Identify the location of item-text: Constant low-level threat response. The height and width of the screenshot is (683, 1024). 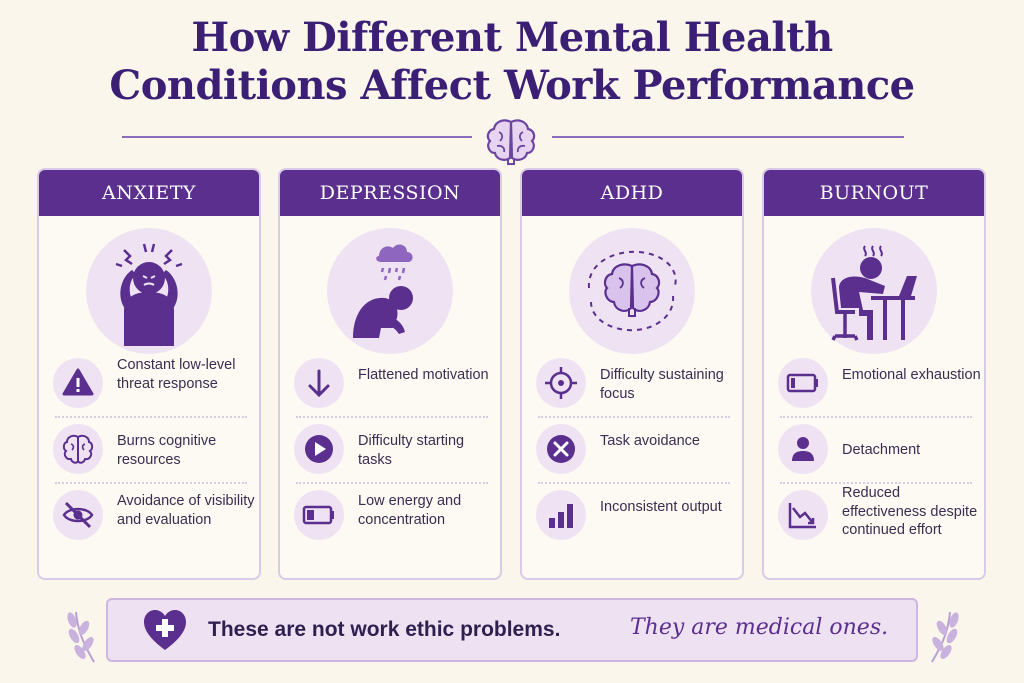
(176, 374).